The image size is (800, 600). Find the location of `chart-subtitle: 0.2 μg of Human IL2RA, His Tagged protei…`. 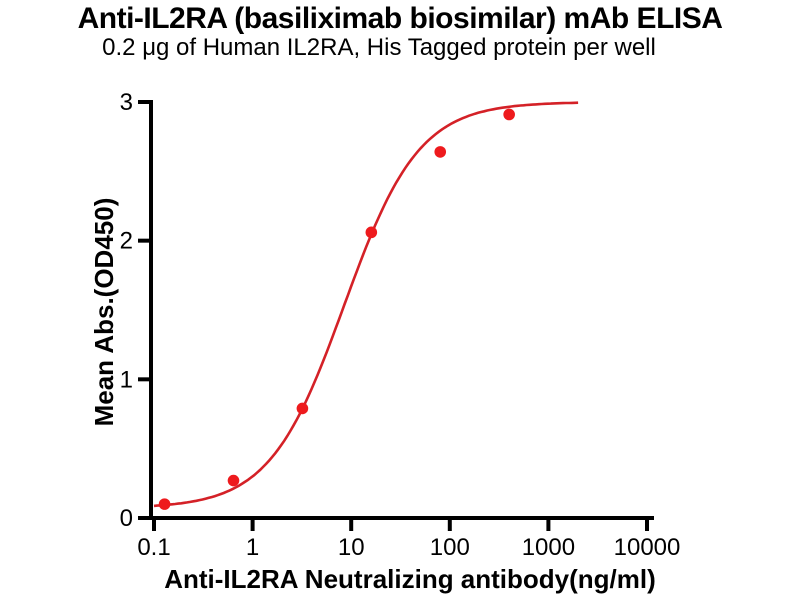

chart-subtitle: 0.2 μg of Human IL2RA, His Tagged protei… is located at coordinates (379, 47).